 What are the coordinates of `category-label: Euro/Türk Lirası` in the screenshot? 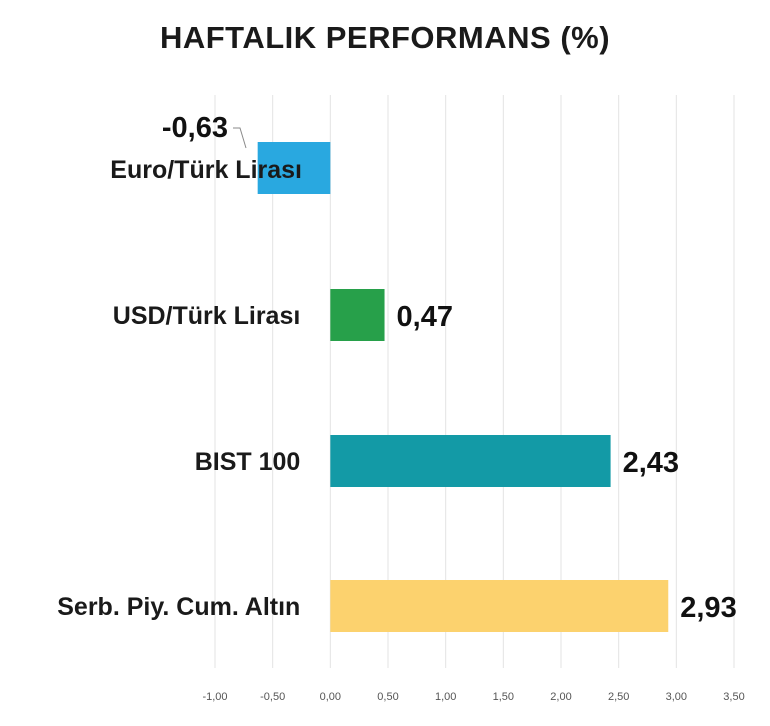 It's located at (206, 170).